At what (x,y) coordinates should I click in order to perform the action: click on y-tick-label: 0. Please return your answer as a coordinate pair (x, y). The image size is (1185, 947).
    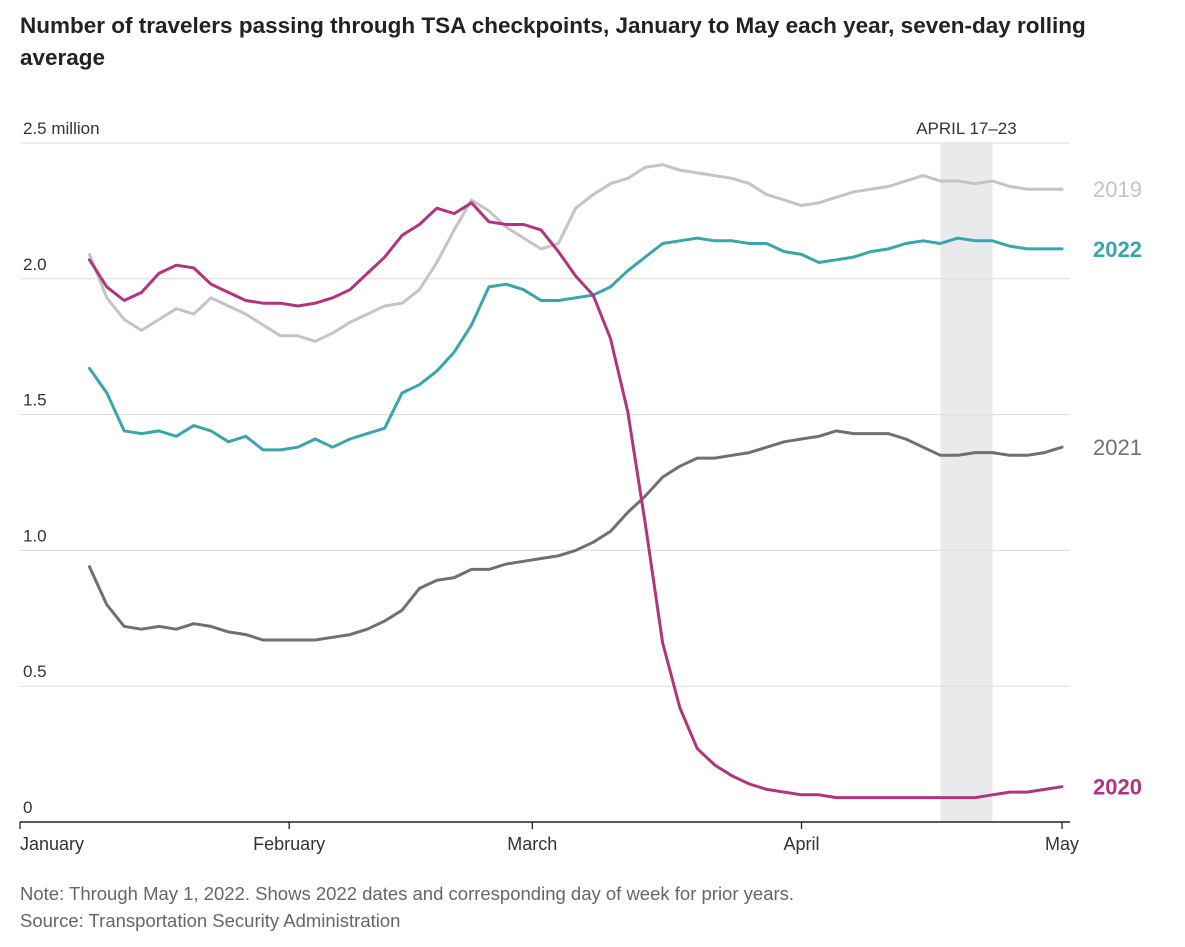
    Looking at the image, I should click on (27, 807).